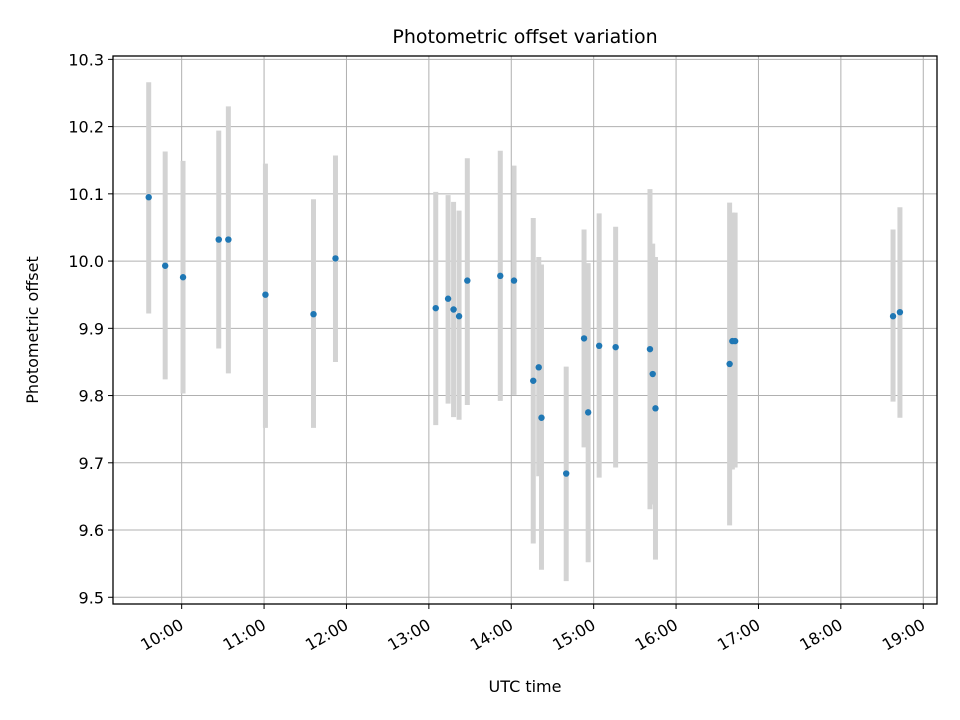 This screenshot has width=960, height=720. What do you see at coordinates (91, 597) in the screenshot?
I see `y-tick-label: 9.5` at bounding box center [91, 597].